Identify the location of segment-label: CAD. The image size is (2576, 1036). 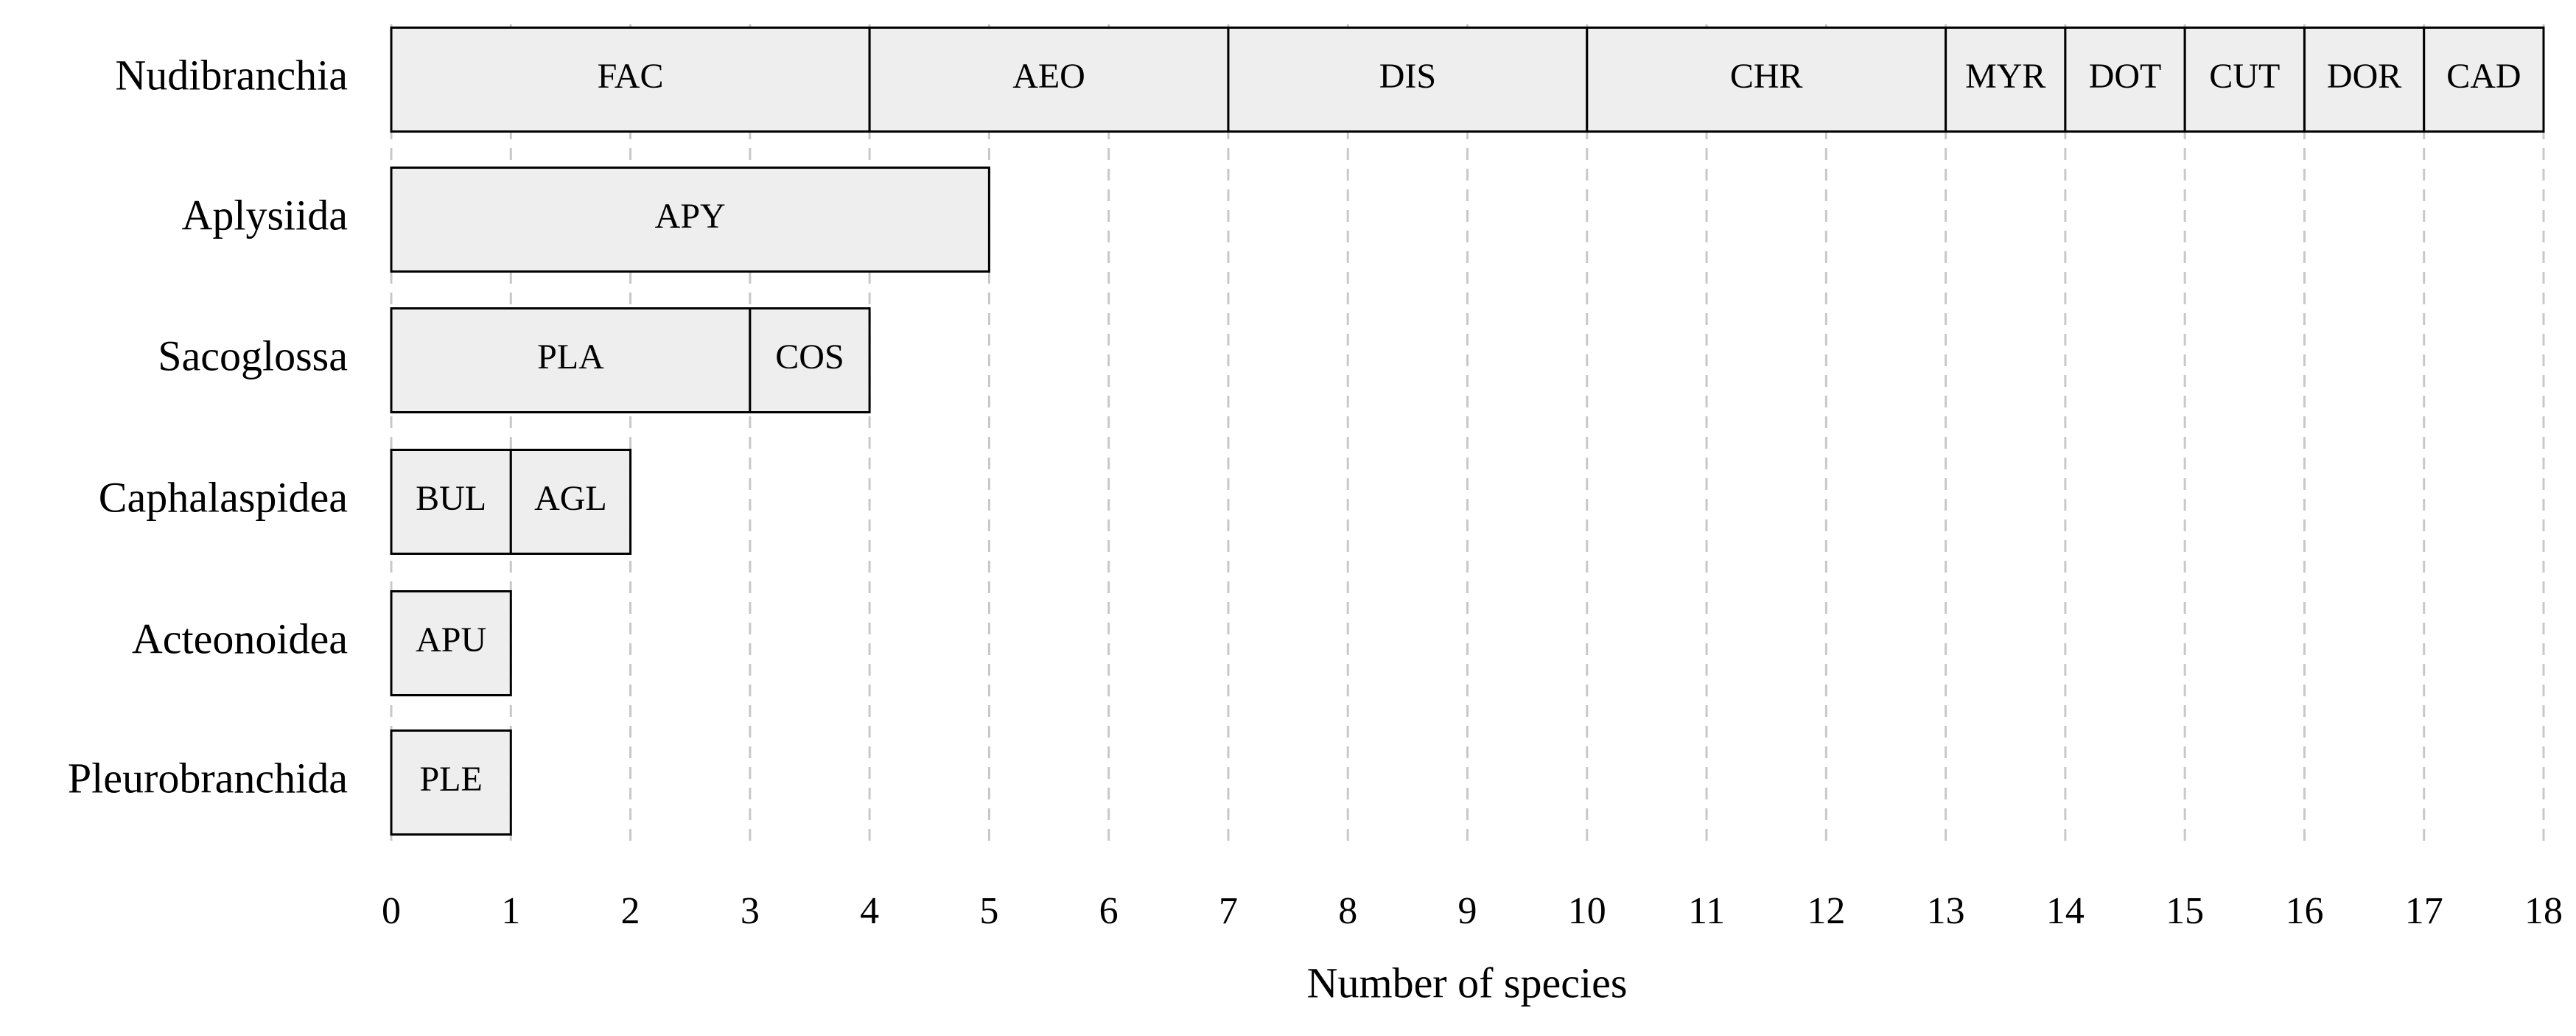
(2483, 76).